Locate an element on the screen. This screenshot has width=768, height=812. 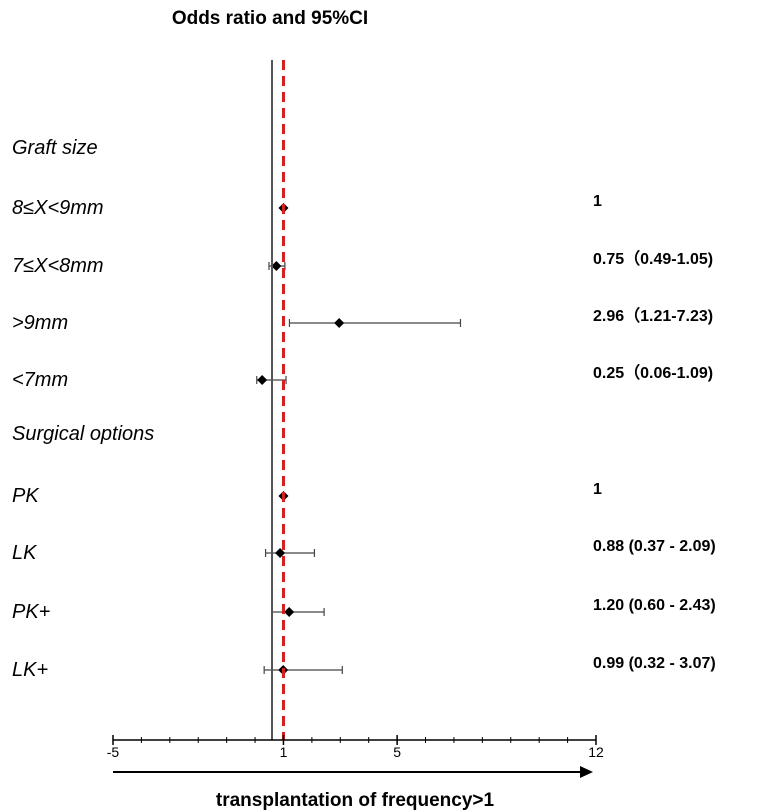
x-axis-label: transplantation of frequency>1 is located at coordinates (355, 800).